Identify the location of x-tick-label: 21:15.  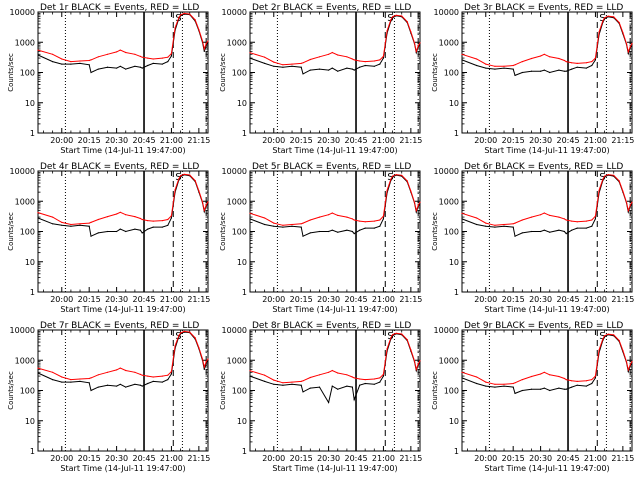
(198, 458).